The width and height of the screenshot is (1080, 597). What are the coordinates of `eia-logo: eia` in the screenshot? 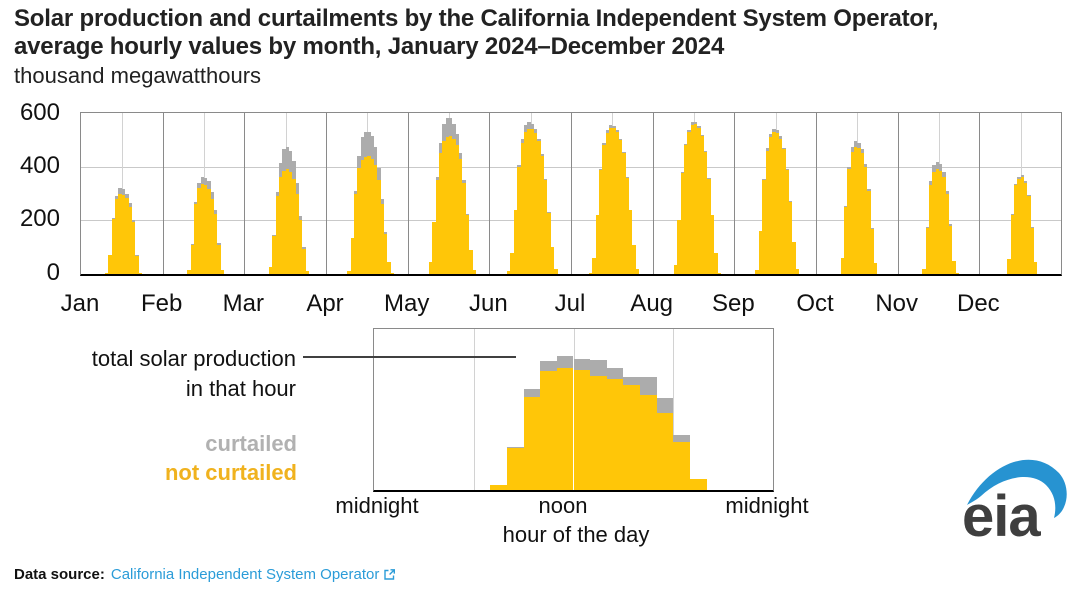 It's located at (1014, 500).